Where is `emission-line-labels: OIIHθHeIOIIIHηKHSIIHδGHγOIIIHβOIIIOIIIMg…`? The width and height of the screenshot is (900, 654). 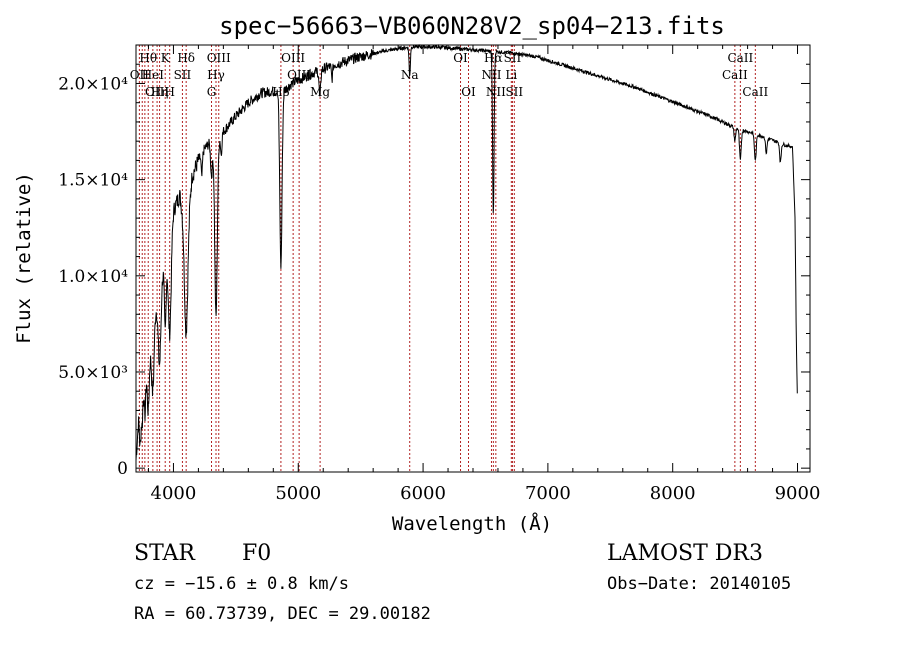 emission-line-labels: OIIHθHeIOIIIHηKHSIIHδGHγOIIIHβOIIIOIIIMg… is located at coordinates (449, 75).